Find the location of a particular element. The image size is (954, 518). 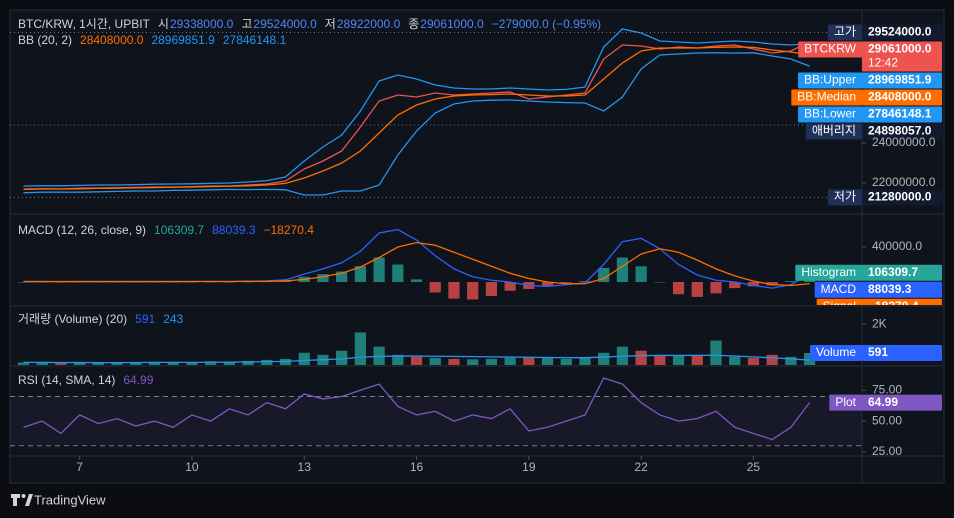

legend-text: 저 is located at coordinates (330, 24).